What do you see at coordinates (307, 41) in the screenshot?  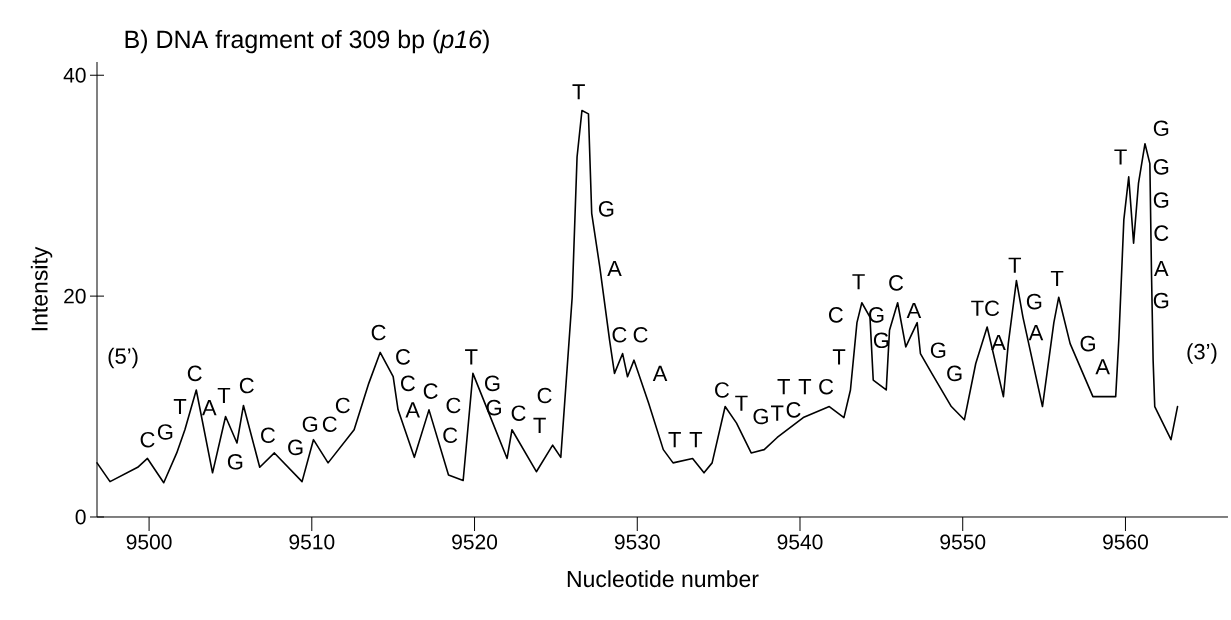 I see `chart-title: B) DNA fragment of 309 bp (p16)` at bounding box center [307, 41].